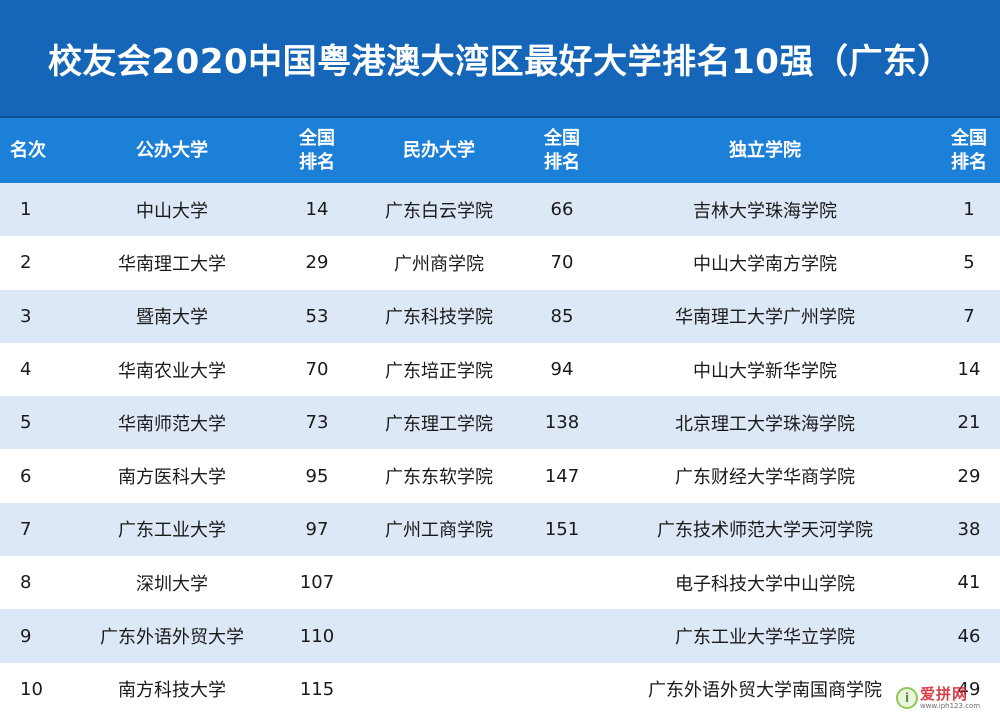  Describe the element at coordinates (317, 689) in the screenshot. I see `cell-public-rank: 115` at that location.